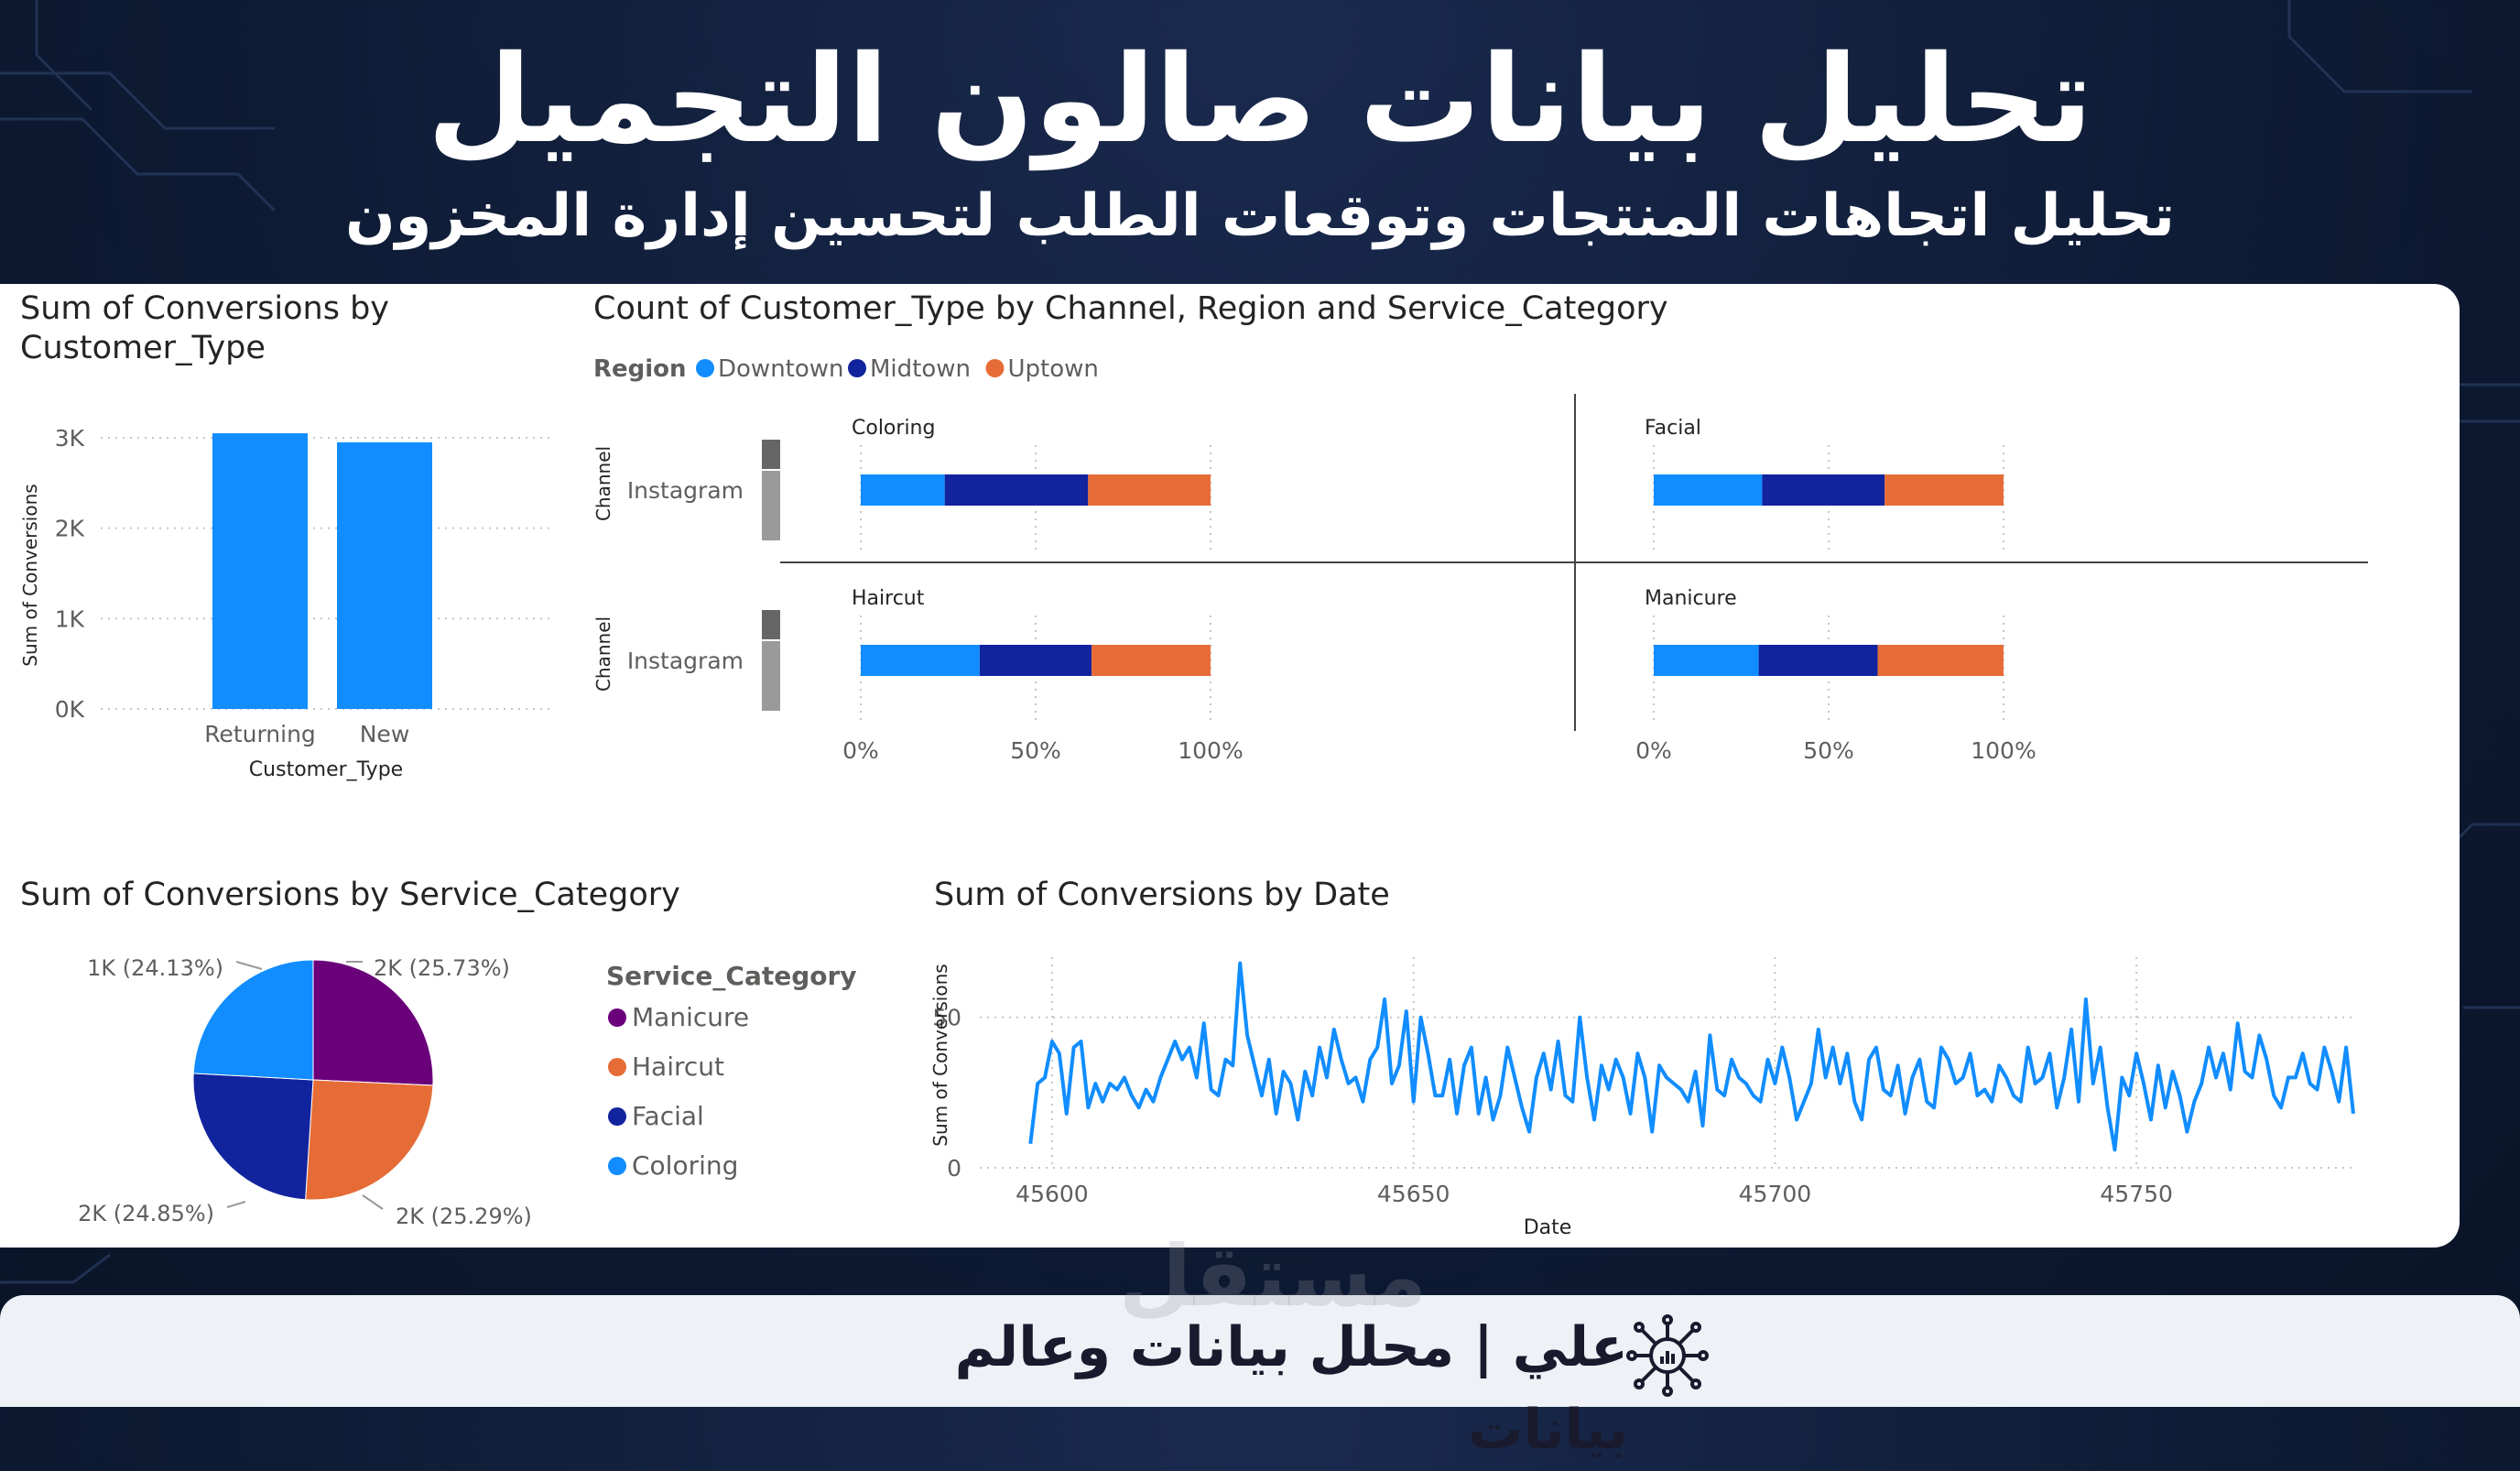 The width and height of the screenshot is (2520, 1471). I want to click on legend-label-downtown: Downtown, so click(781, 369).